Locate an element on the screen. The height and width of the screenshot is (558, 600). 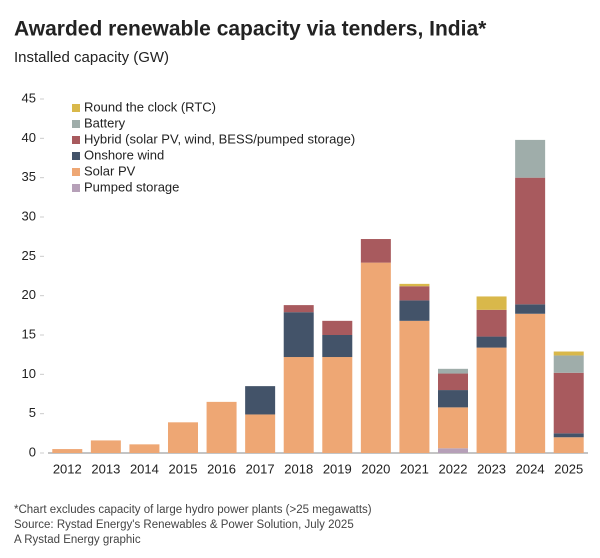
y-tick-label: 35 is located at coordinates (29, 176).